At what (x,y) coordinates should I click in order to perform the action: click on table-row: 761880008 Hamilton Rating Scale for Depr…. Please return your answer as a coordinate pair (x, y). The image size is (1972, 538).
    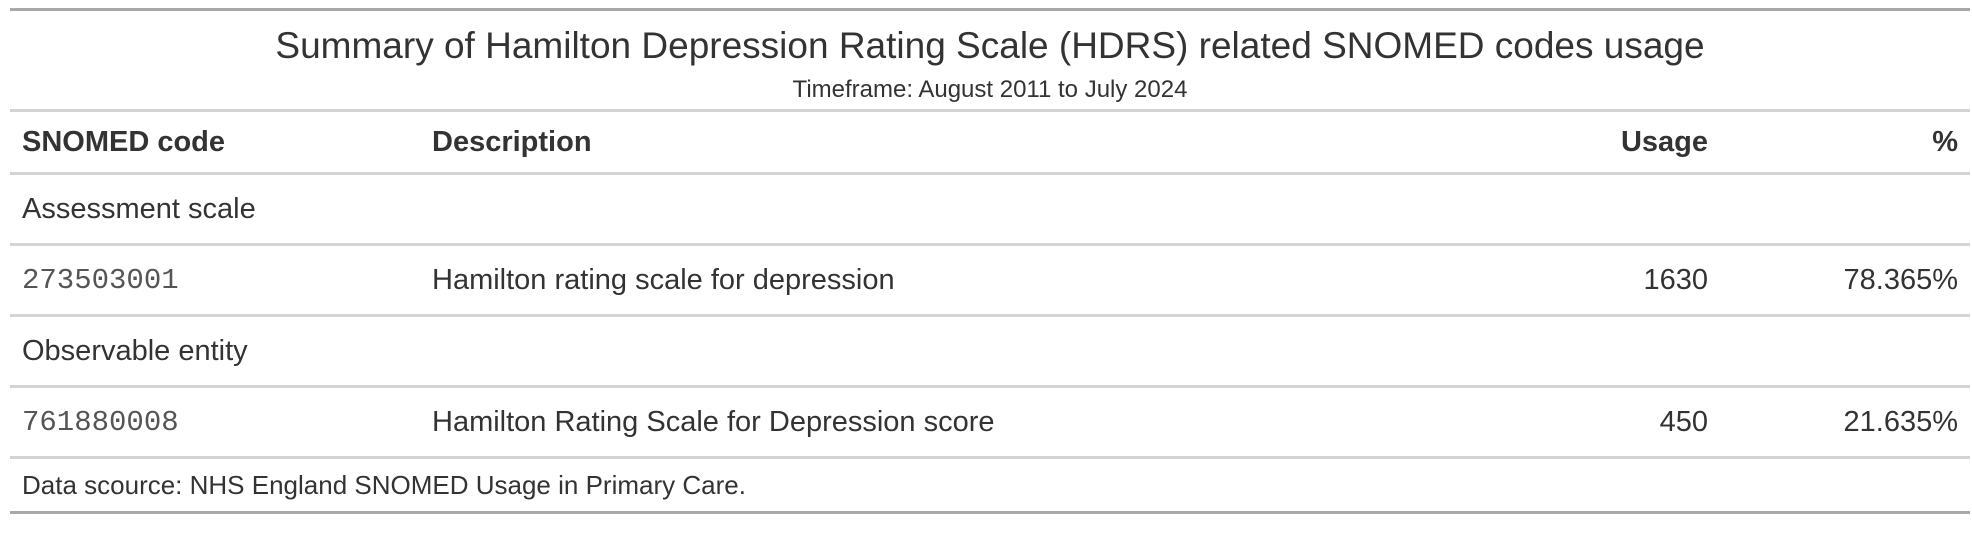
    Looking at the image, I should click on (990, 422).